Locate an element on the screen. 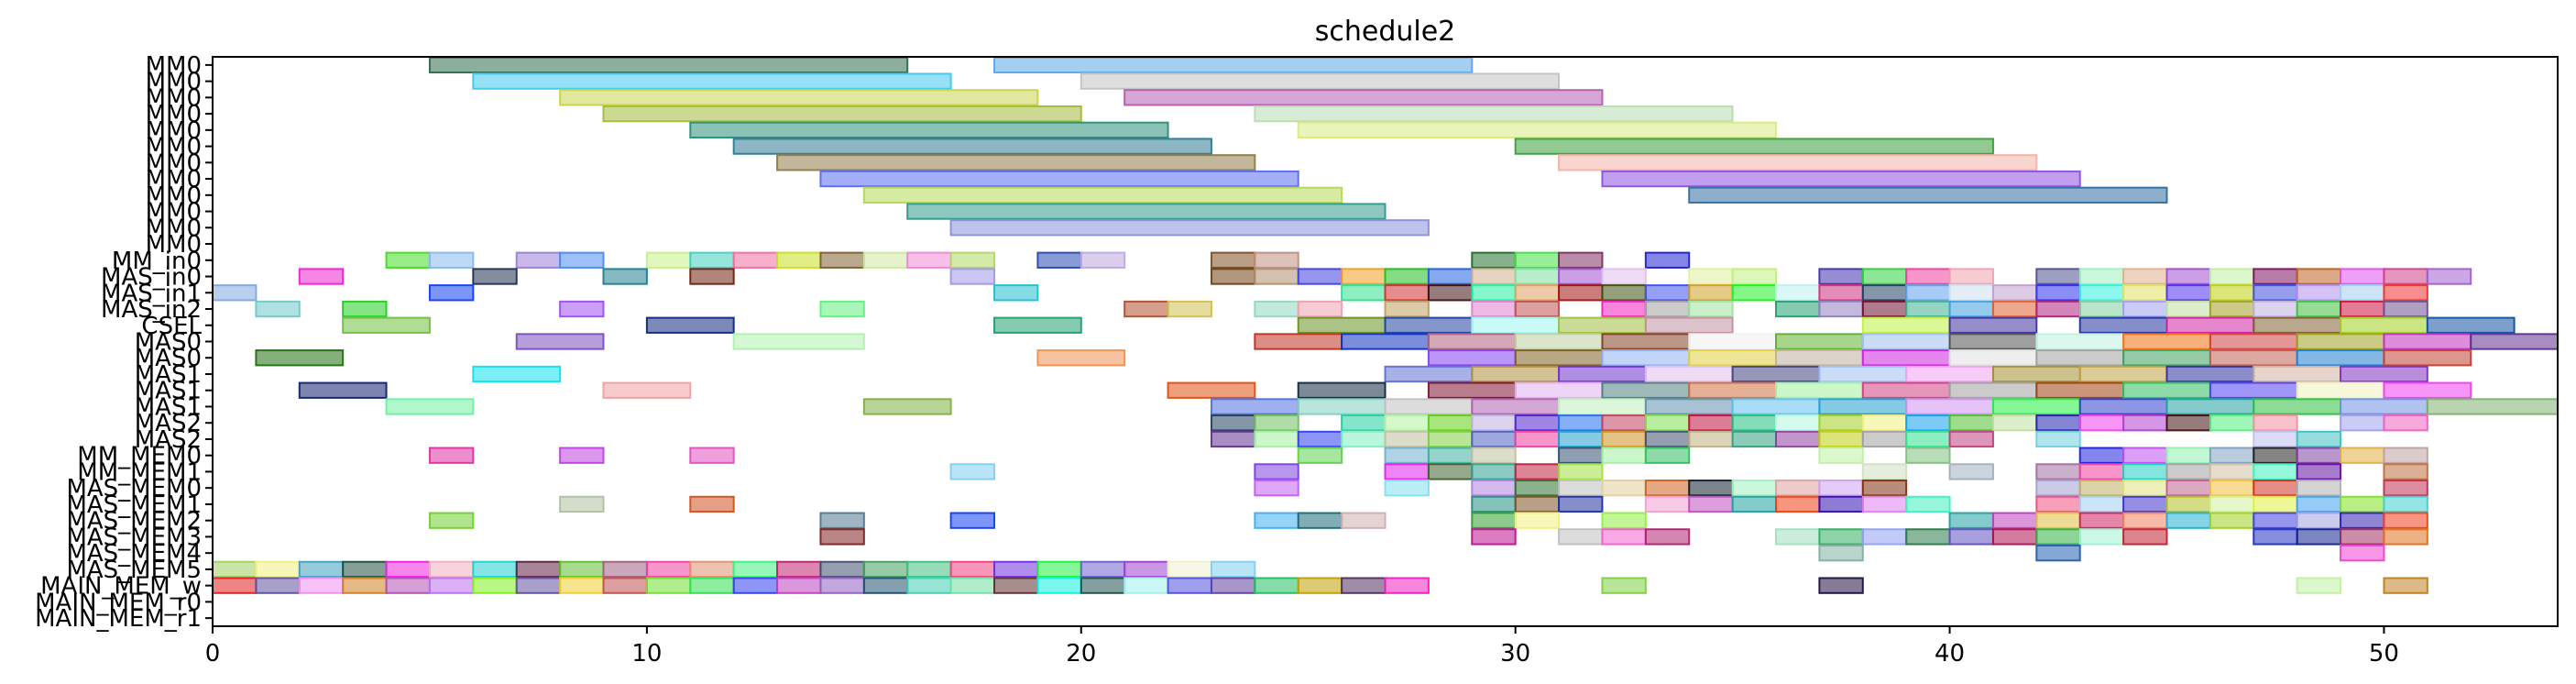  y-tick-label: CSEL is located at coordinates (171, 326).